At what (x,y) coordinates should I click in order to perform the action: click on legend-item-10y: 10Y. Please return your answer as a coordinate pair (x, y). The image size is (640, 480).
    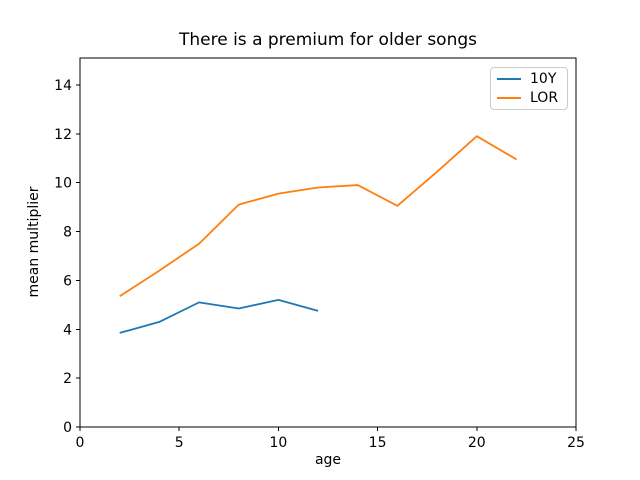
    Looking at the image, I should click on (532, 79).